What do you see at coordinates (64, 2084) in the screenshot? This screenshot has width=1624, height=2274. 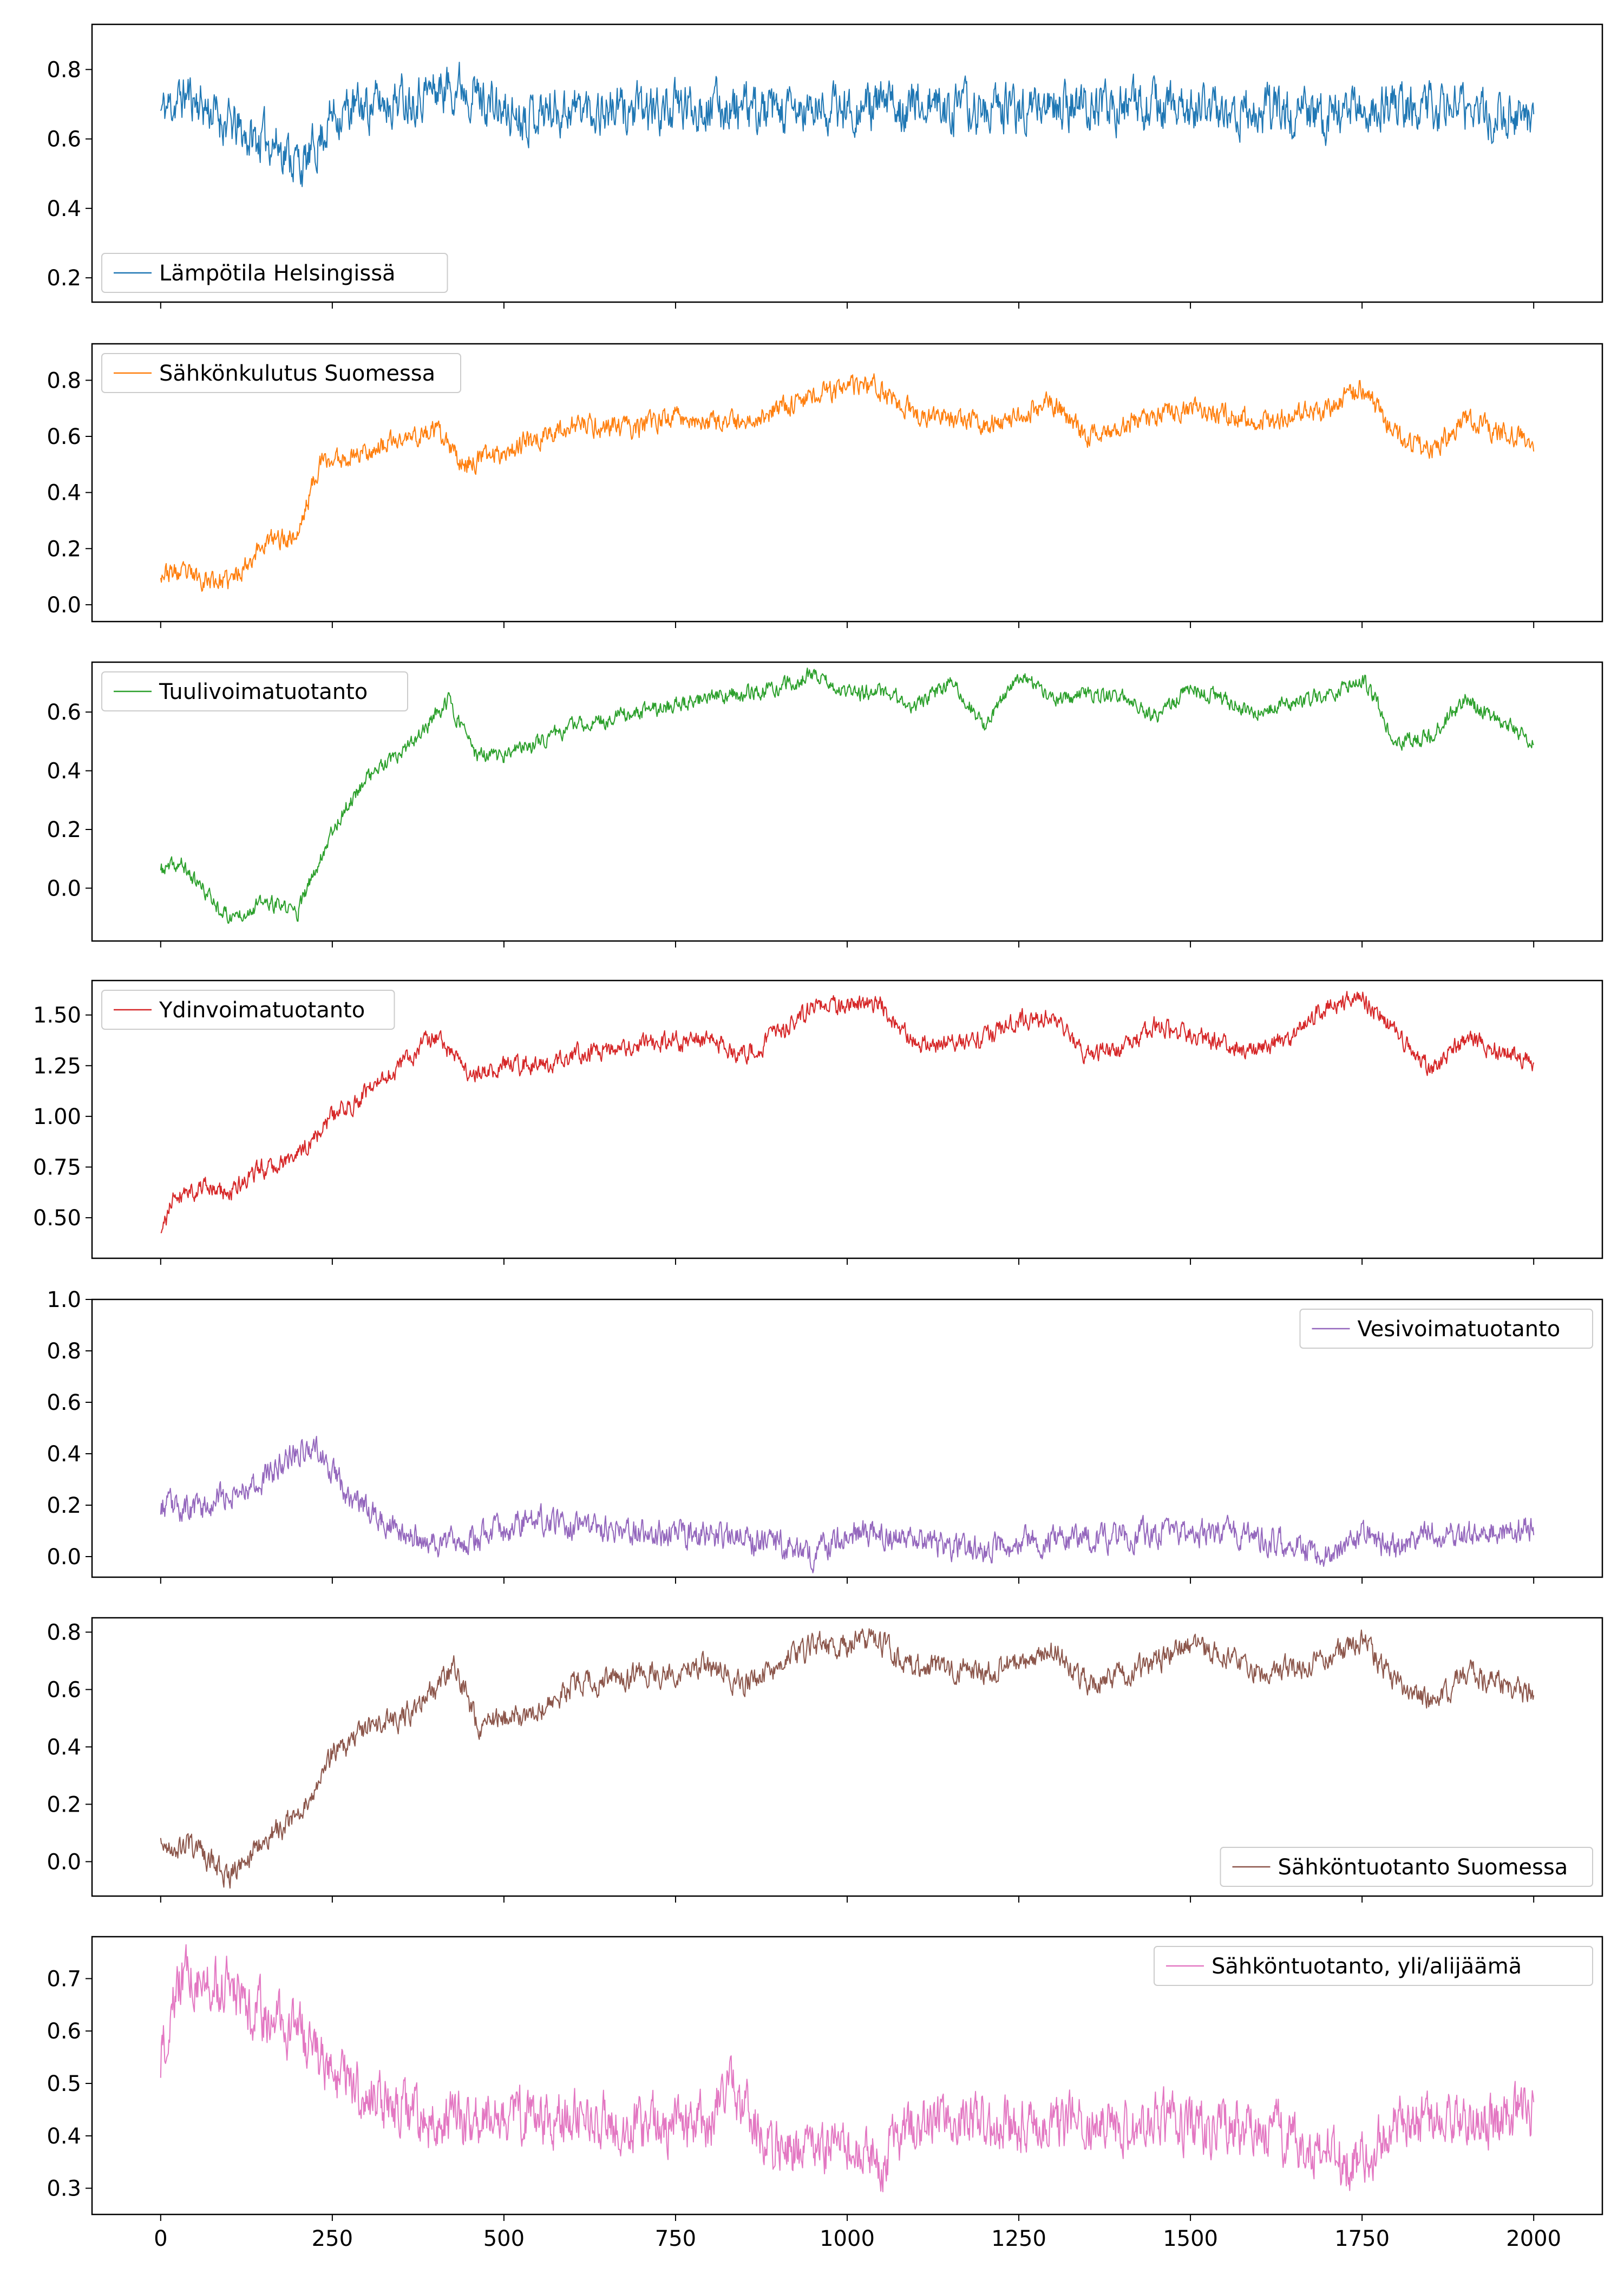 I see `y-tick-label: 0.5` at bounding box center [64, 2084].